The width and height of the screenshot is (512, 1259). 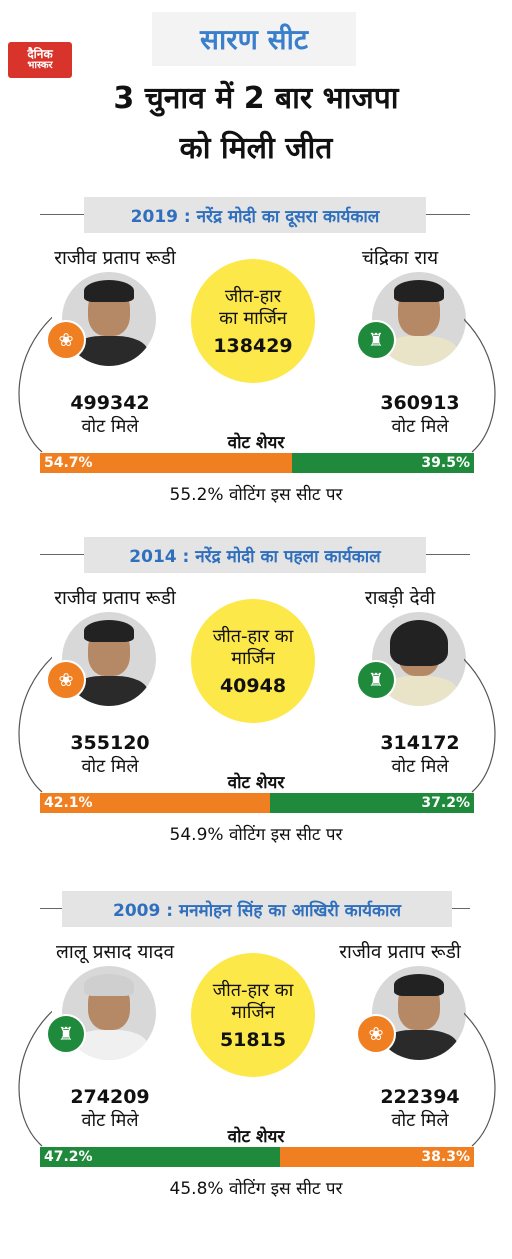 I want to click on vote-share-bar: 54.7% 39.5%, so click(x=257, y=463).